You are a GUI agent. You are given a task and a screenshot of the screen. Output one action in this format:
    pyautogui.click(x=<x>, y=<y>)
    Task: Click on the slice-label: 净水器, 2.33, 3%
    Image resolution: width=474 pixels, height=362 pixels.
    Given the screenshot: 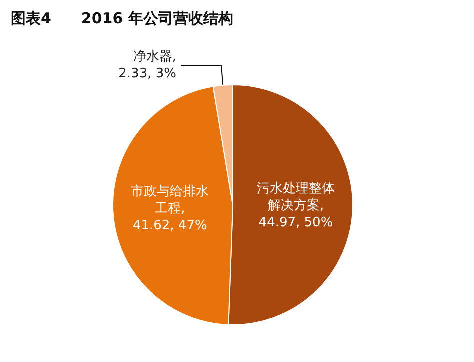 What is the action you would take?
    pyautogui.click(x=147, y=65)
    